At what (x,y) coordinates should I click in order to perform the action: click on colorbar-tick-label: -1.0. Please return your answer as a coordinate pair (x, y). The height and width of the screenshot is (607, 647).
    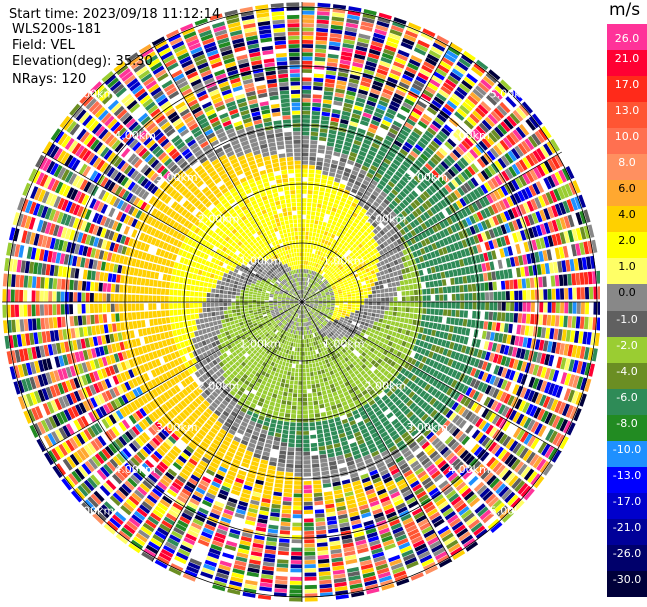
    Looking at the image, I should click on (627, 319).